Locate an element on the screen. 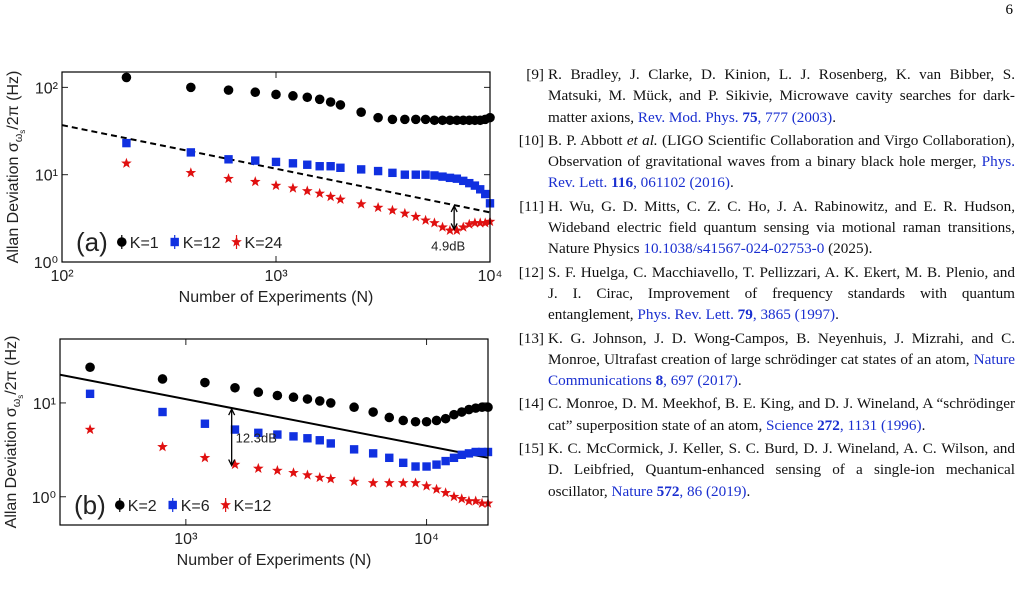  reference-number: [10] is located at coordinates (531, 140).